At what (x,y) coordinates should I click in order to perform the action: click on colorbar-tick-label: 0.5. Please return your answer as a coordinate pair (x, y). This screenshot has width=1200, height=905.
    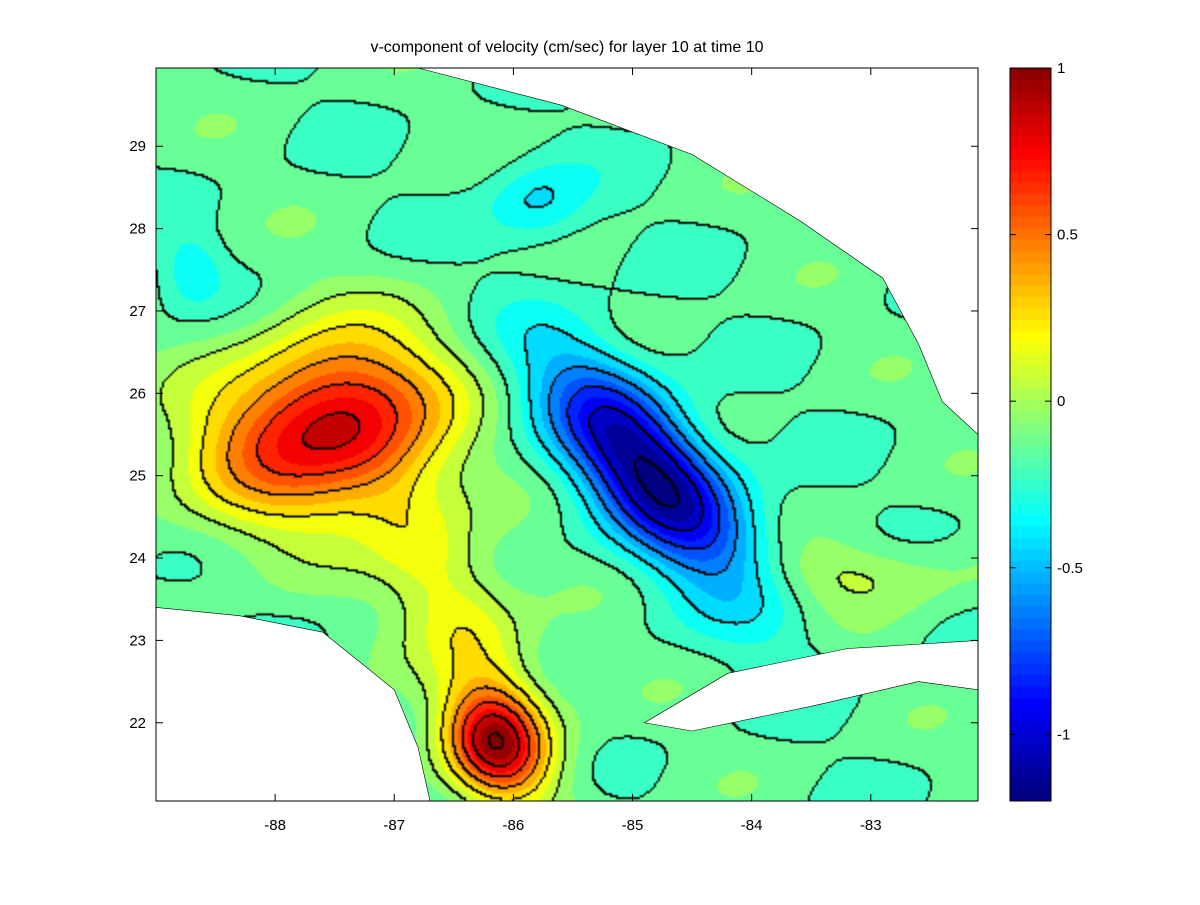
    Looking at the image, I should click on (1067, 235).